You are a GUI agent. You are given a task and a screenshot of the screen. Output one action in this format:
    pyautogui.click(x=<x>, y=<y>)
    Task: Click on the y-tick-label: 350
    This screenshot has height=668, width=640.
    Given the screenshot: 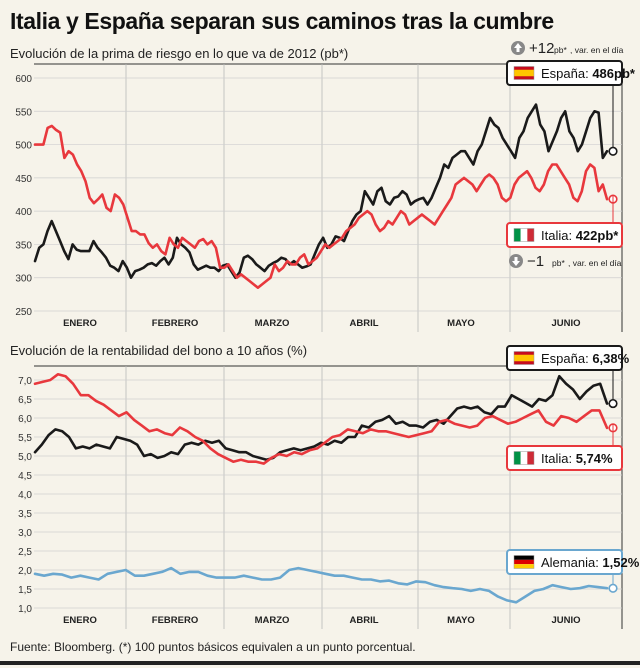 What is the action you would take?
    pyautogui.click(x=23, y=245)
    